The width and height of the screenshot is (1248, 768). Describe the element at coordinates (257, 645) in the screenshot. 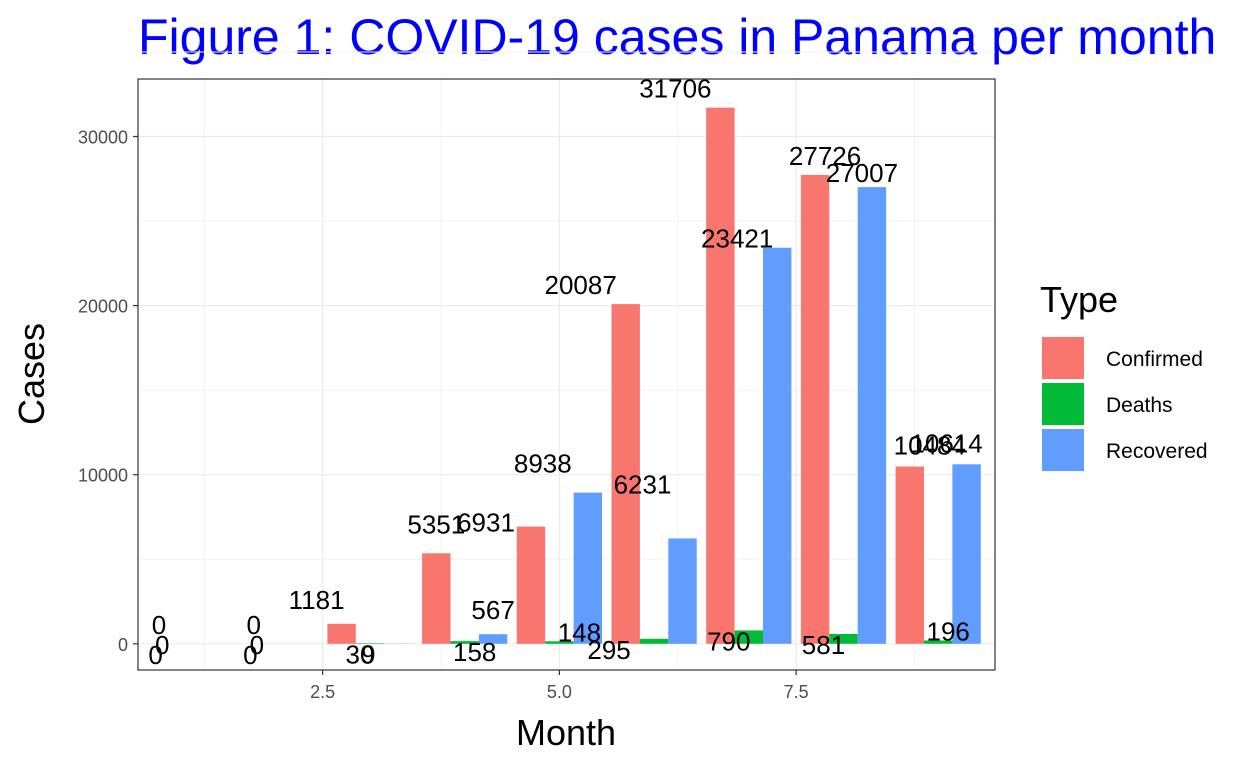

I see `data-label-confirmed-2: 0` at that location.